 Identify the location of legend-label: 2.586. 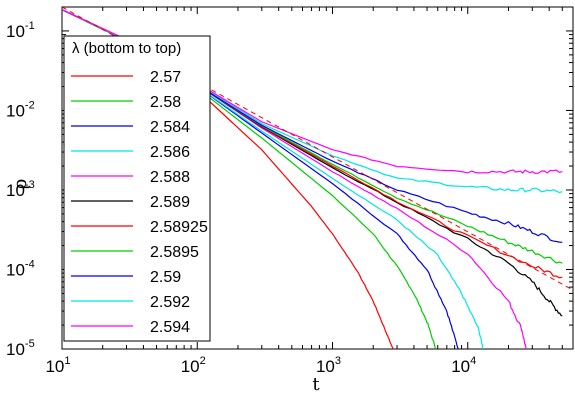
(170, 152).